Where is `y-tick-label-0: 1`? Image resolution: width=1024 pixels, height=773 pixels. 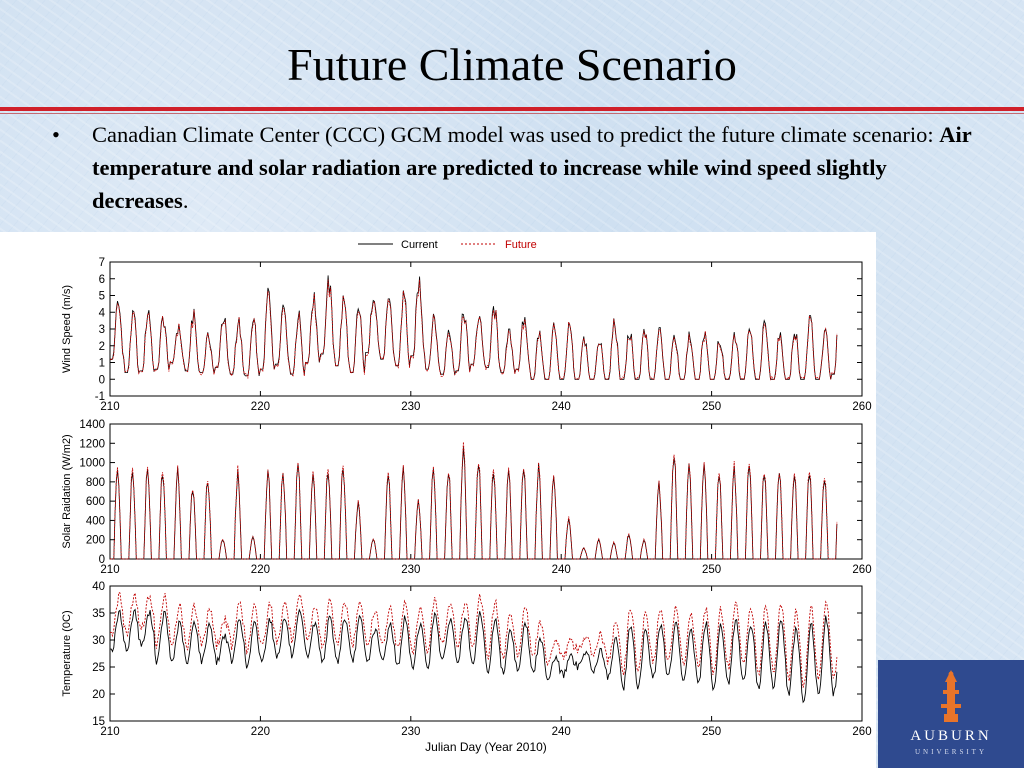 y-tick-label-0: 1 is located at coordinates (102, 364).